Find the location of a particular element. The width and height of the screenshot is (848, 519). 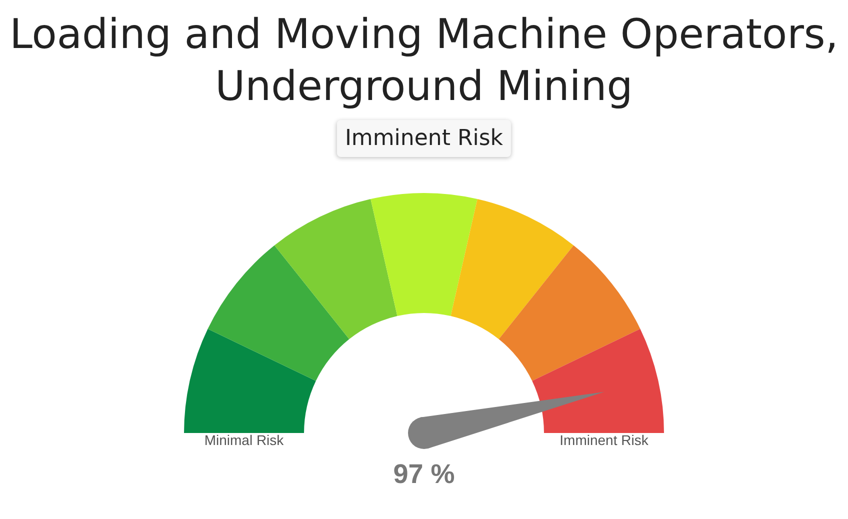

slice-label: Imminent Risk is located at coordinates (605, 440).